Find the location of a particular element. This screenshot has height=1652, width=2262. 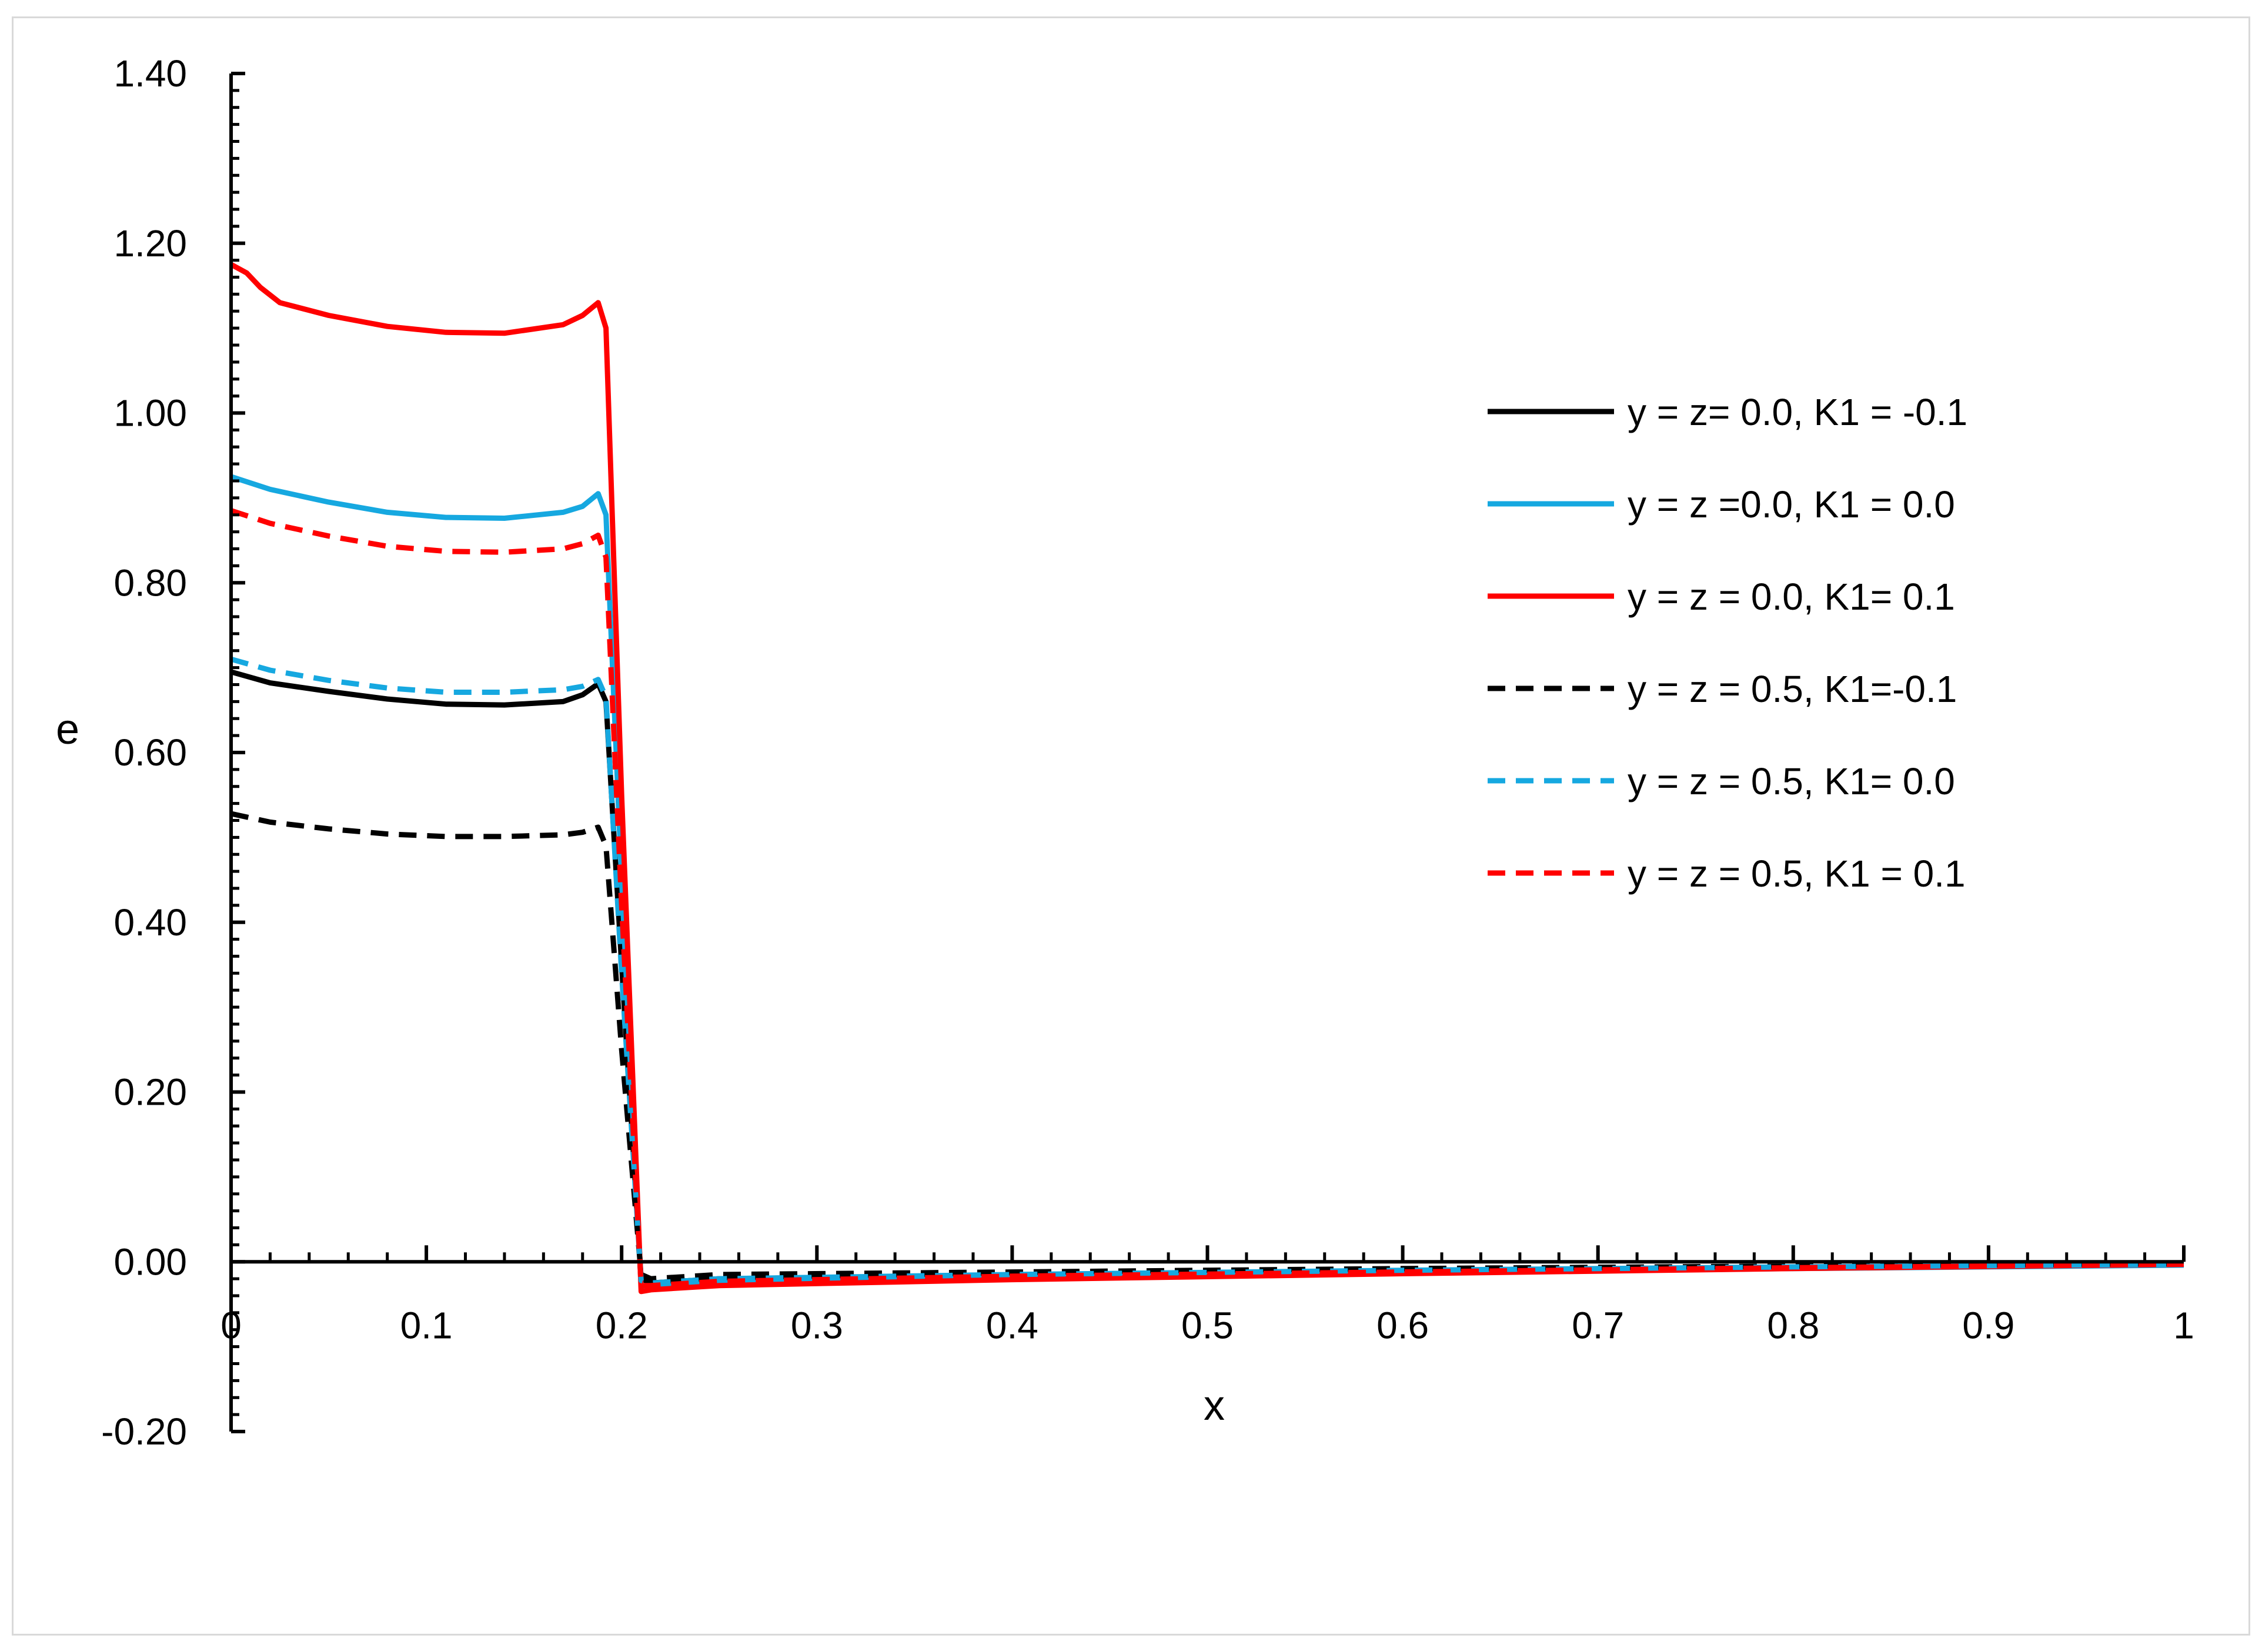

legend-label-5: y = z = 0.5, K1= 0.0 is located at coordinates (1791, 781).